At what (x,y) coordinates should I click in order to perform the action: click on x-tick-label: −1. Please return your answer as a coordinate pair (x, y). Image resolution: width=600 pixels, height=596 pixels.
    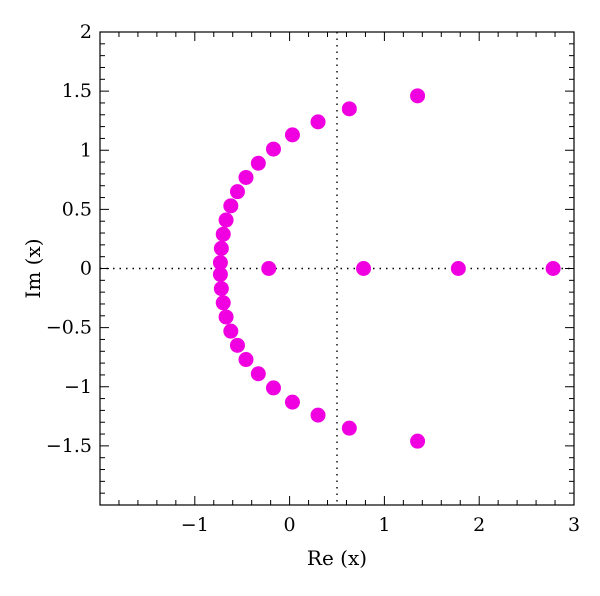
    Looking at the image, I should click on (195, 525).